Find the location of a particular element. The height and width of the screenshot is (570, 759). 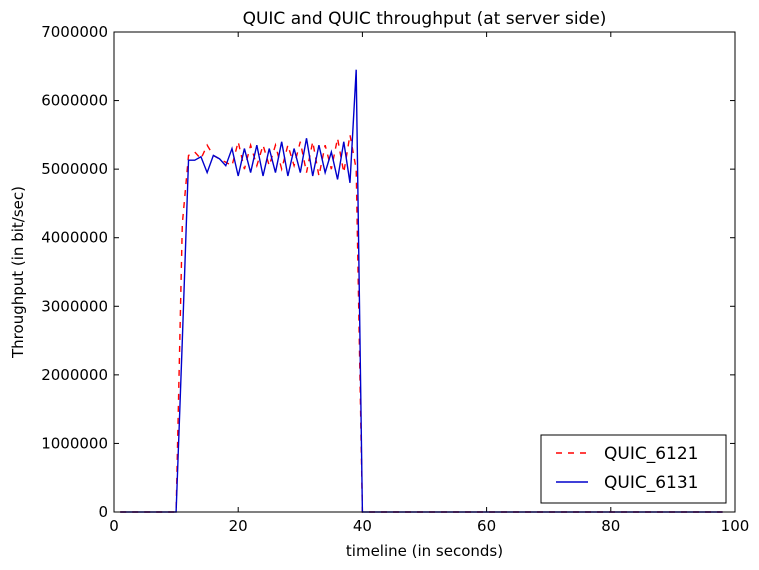

legend-box is located at coordinates (633, 469).